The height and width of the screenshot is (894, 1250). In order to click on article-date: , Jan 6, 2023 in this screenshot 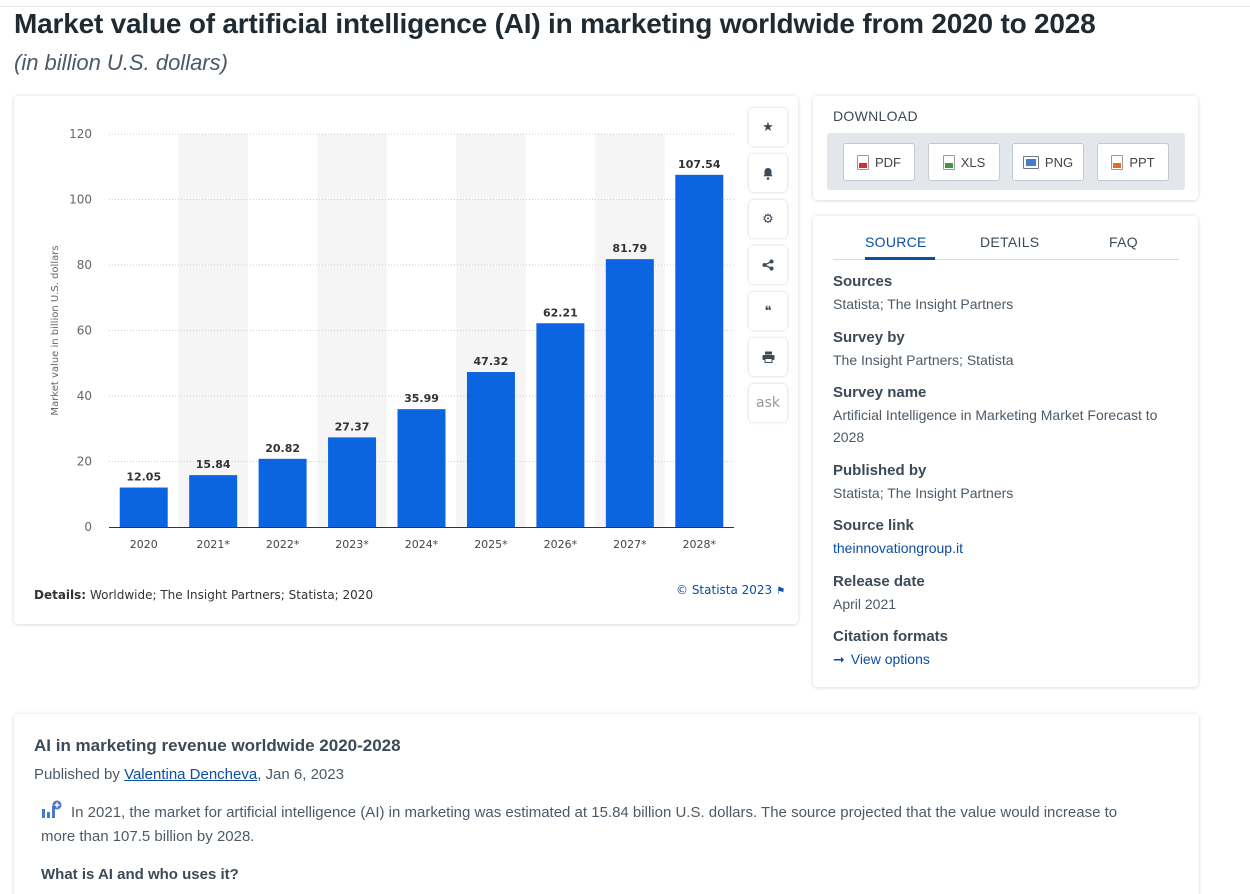, I will do `click(300, 774)`.